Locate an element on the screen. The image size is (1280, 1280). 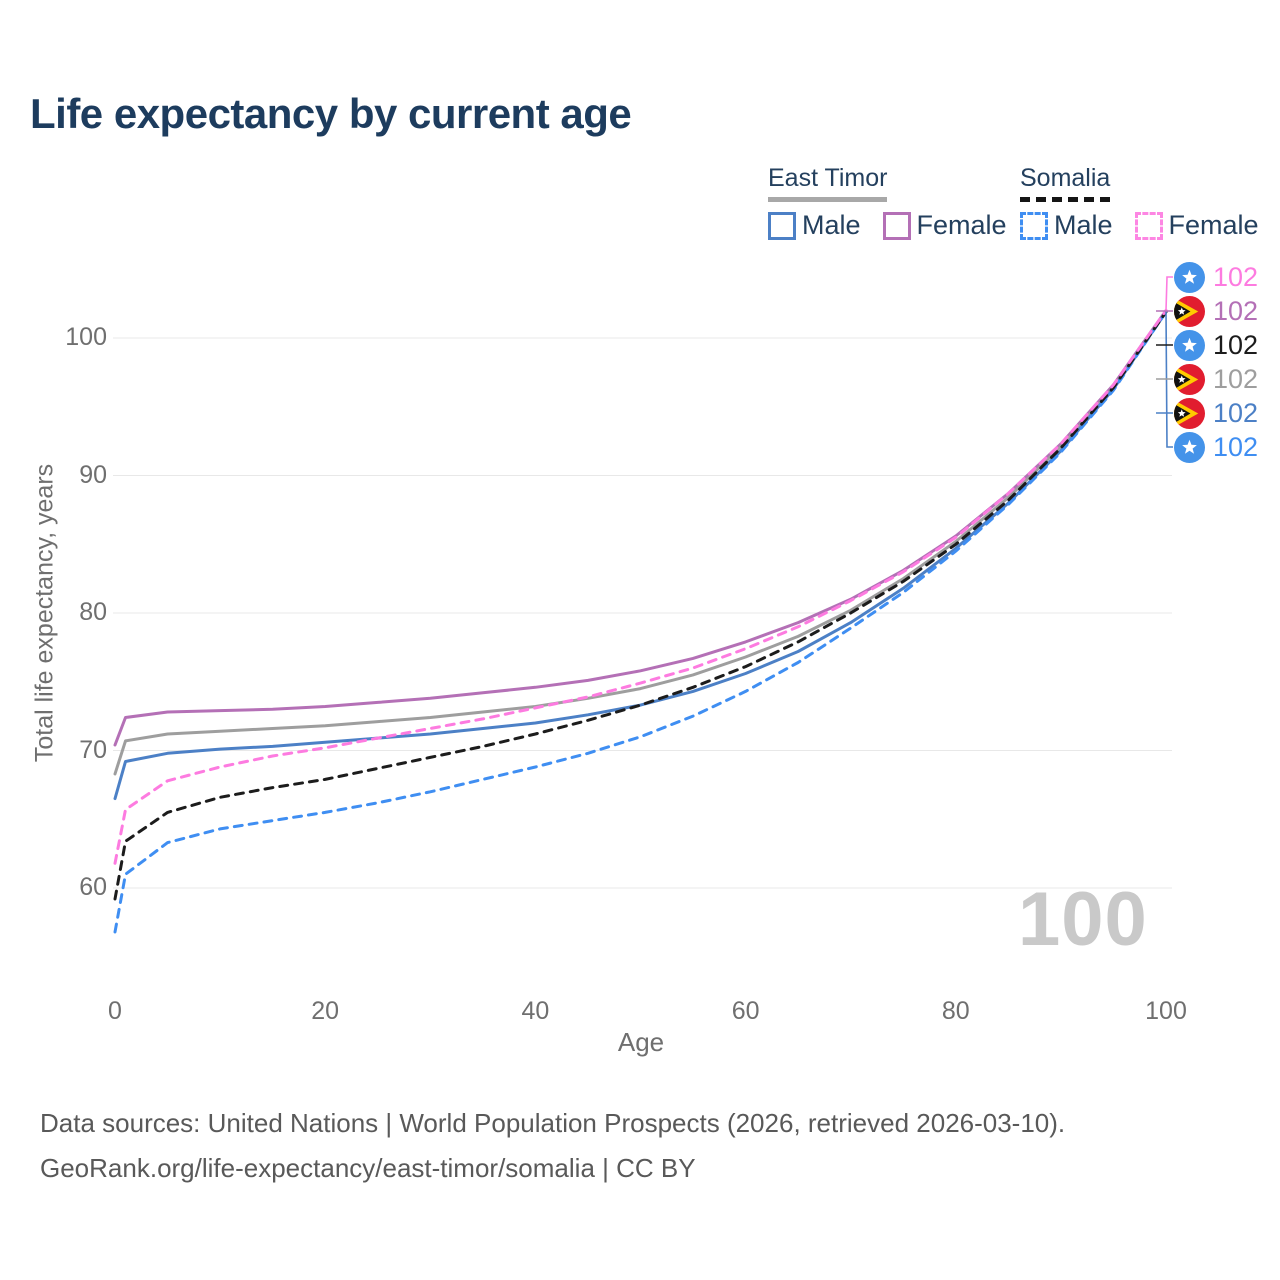
y-axis-title: Total life expectancy, years is located at coordinates (44, 613).